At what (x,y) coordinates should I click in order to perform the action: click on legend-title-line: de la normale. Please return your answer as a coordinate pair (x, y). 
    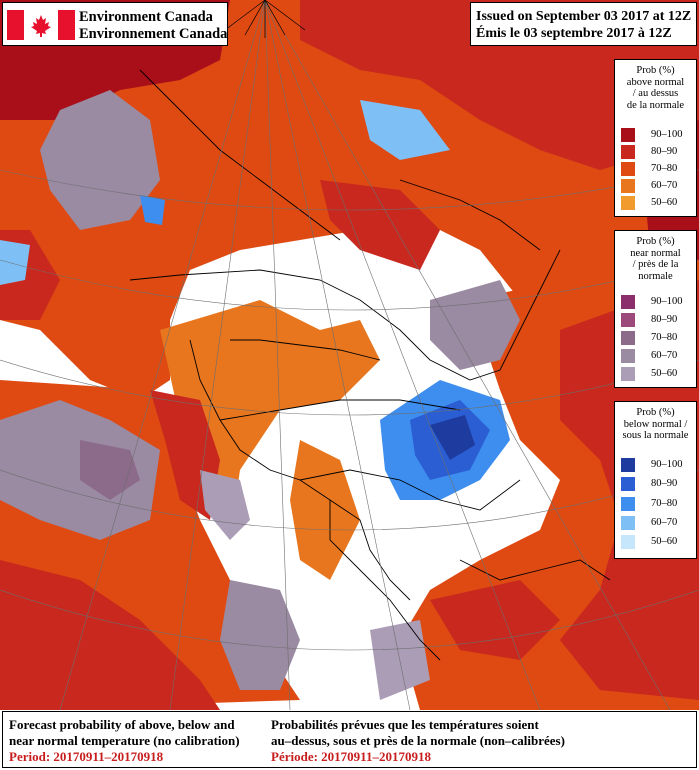
    Looking at the image, I should click on (655, 105).